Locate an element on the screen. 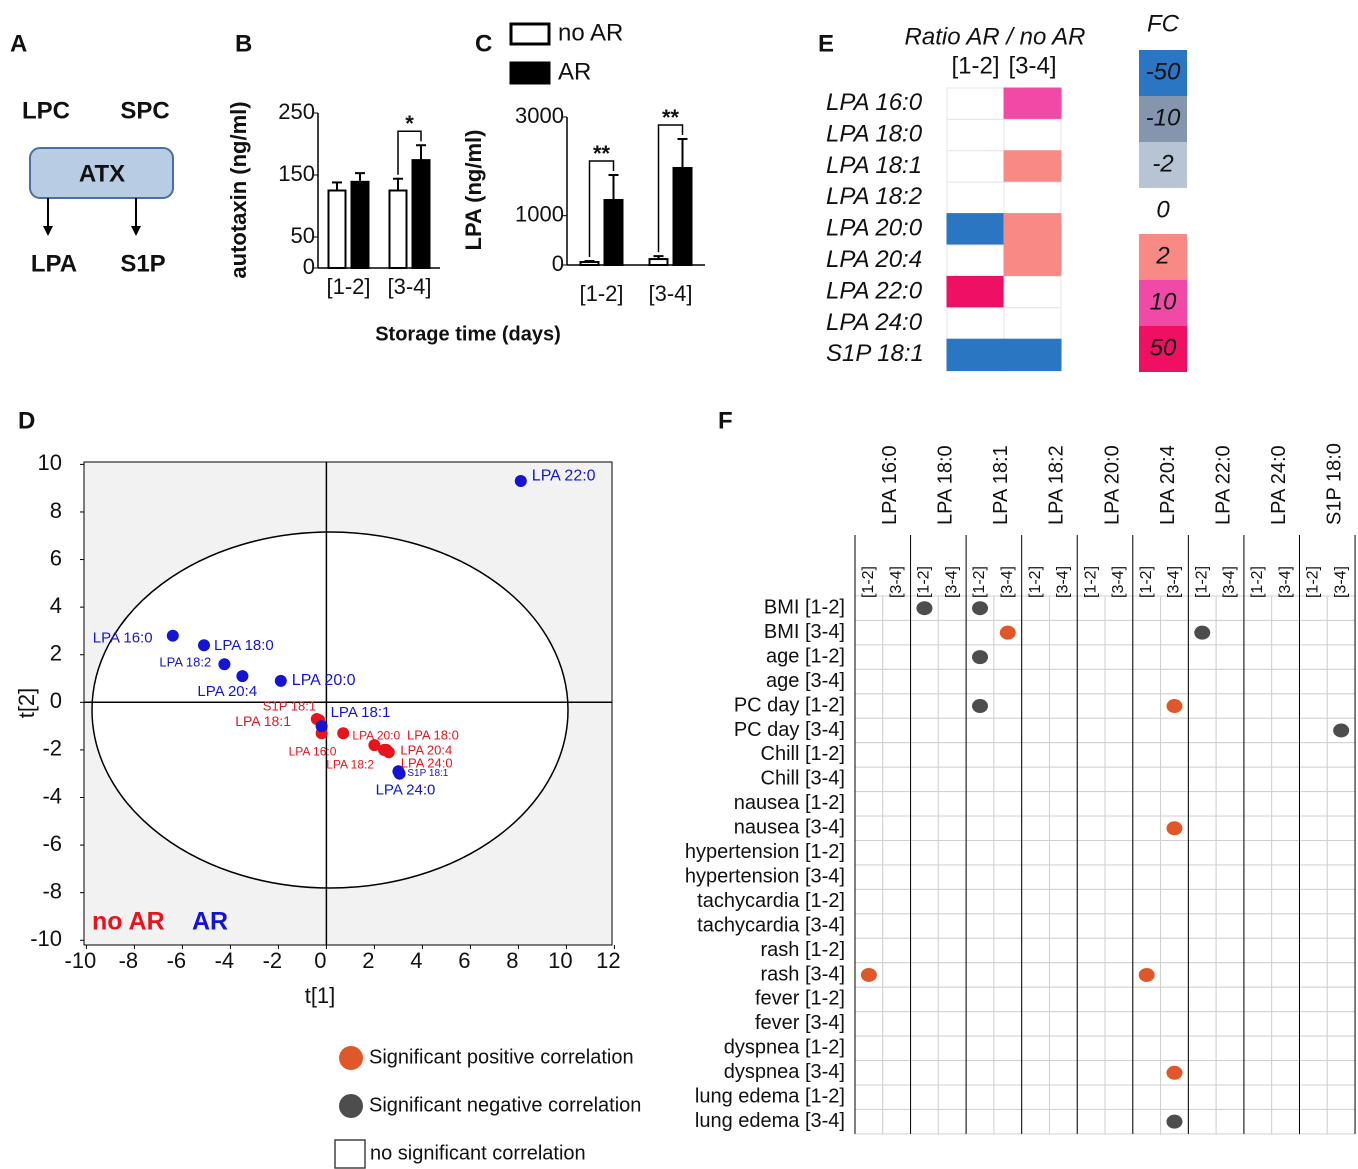 The image size is (1358, 1169). legend-label: no significant correlation is located at coordinates (478, 1153).